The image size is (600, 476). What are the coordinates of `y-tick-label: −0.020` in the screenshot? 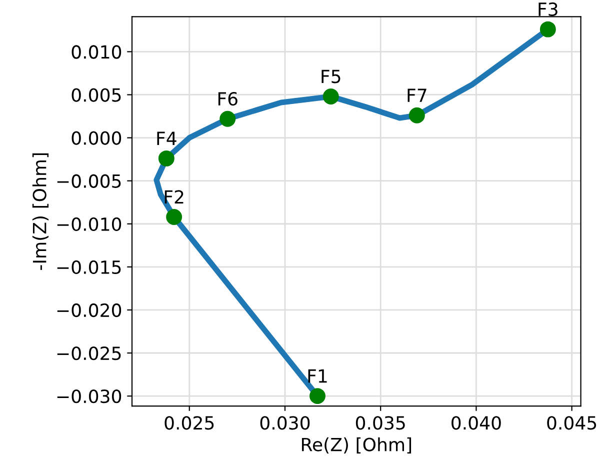 It's located at (89, 310).